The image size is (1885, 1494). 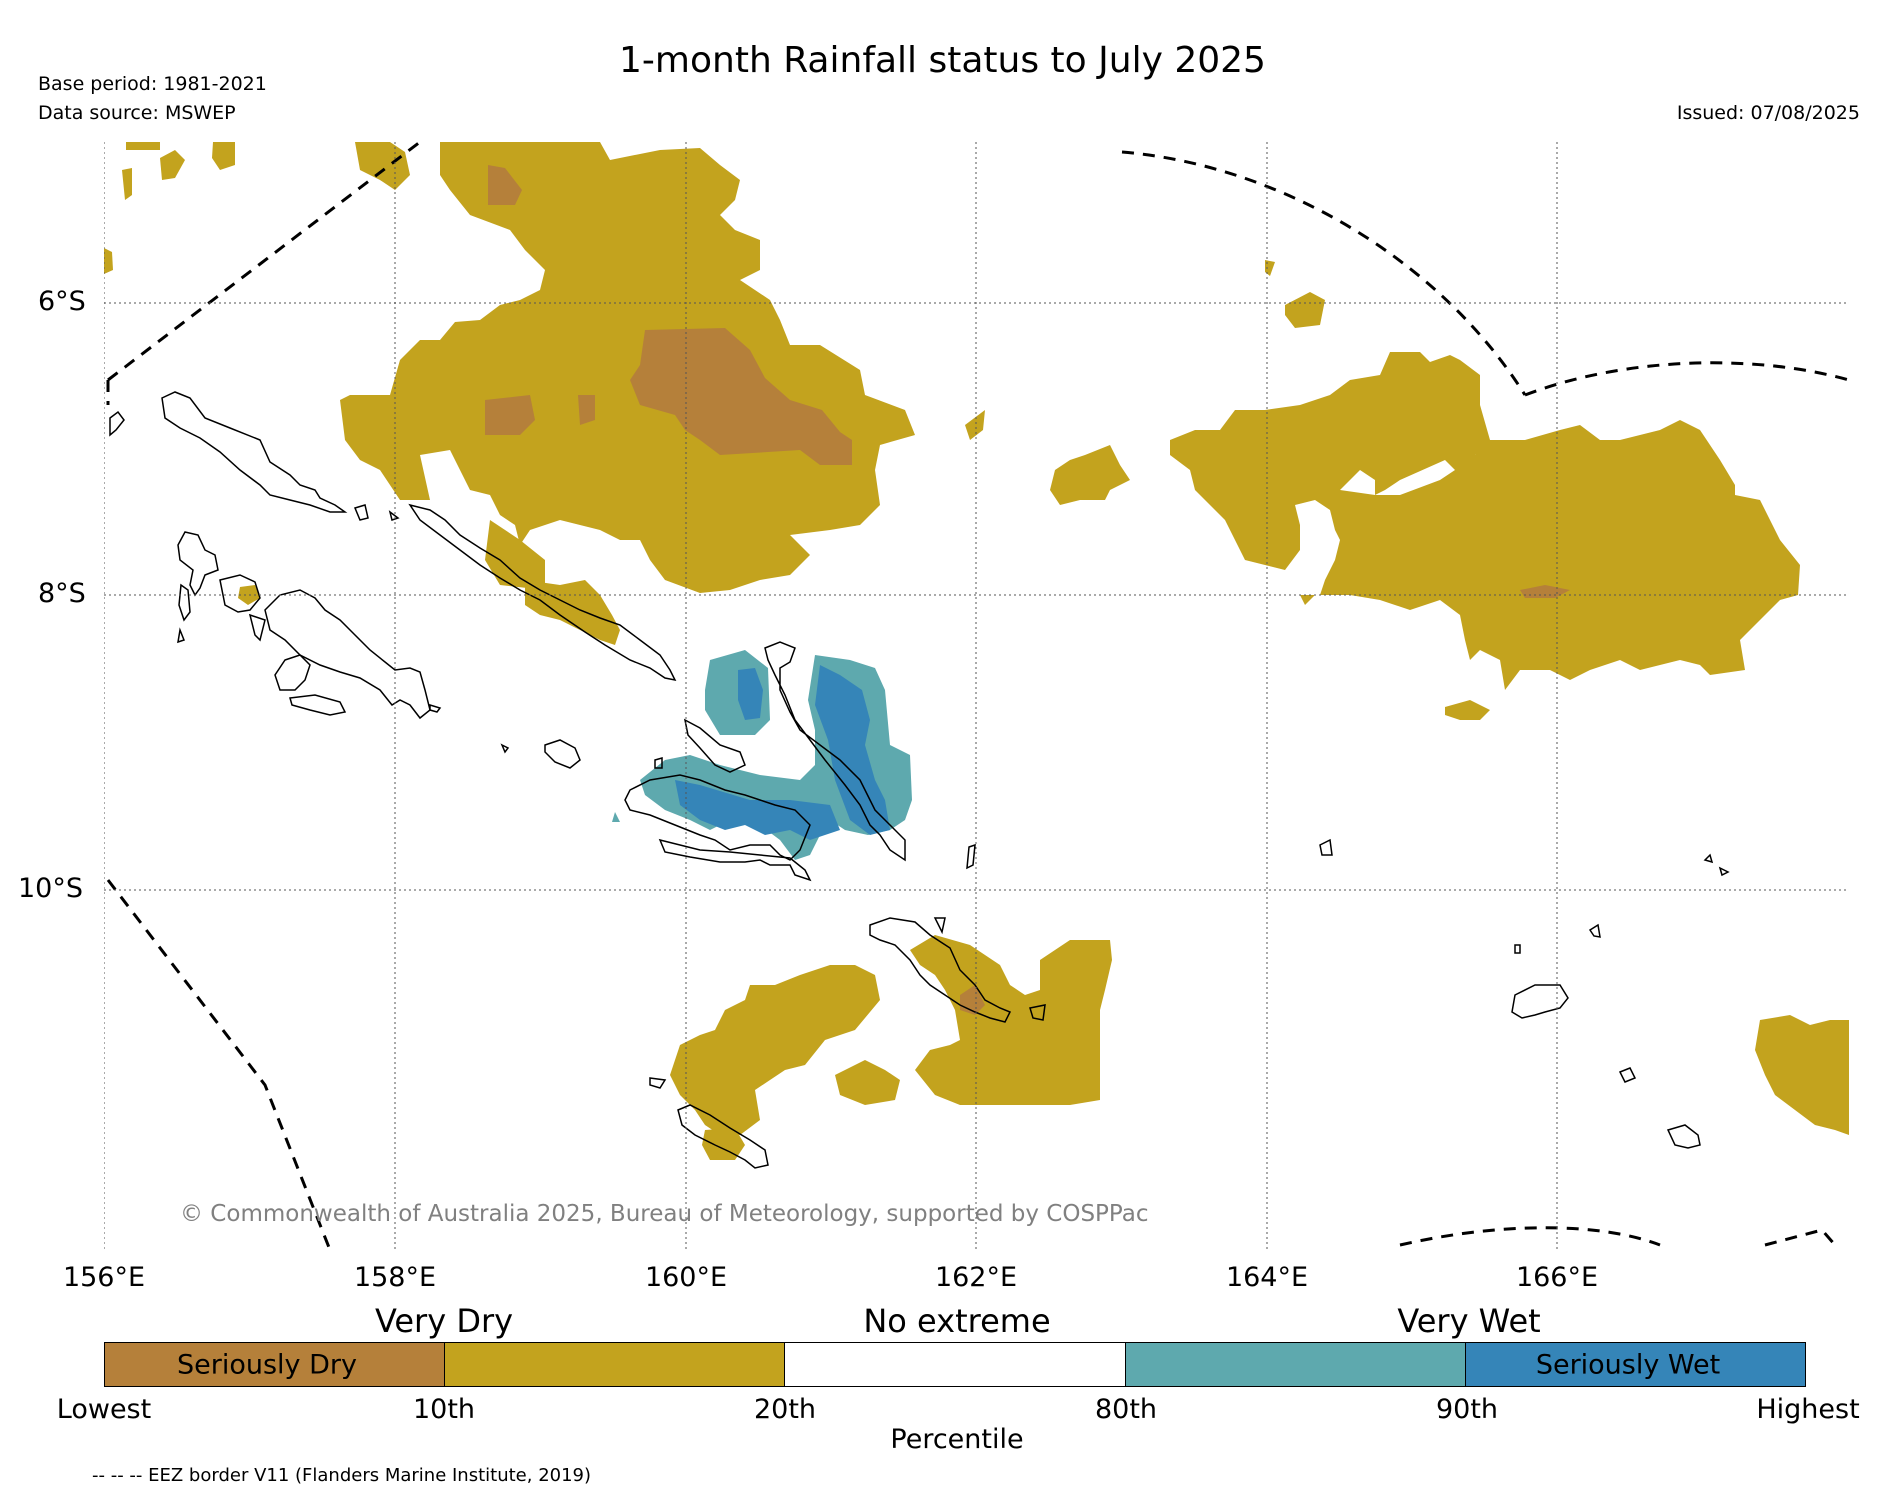 What do you see at coordinates (1469, 1321) in the screenshot?
I see `legend-category-very-wet: Very Wet` at bounding box center [1469, 1321].